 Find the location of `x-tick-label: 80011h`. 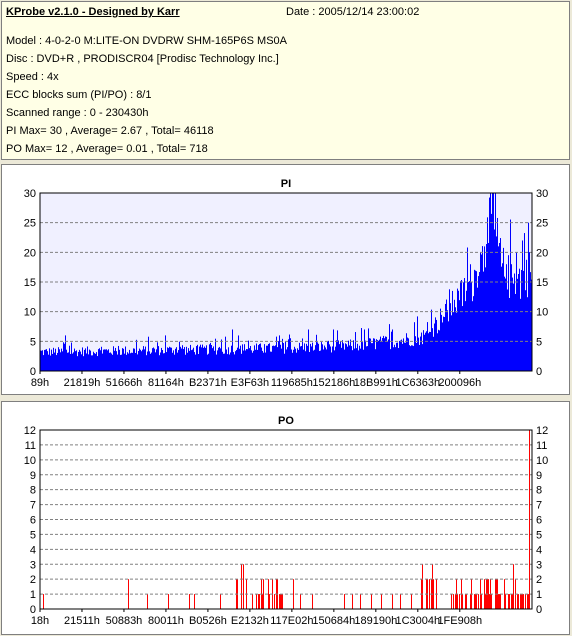

x-tick-label: 80011h is located at coordinates (166, 621).